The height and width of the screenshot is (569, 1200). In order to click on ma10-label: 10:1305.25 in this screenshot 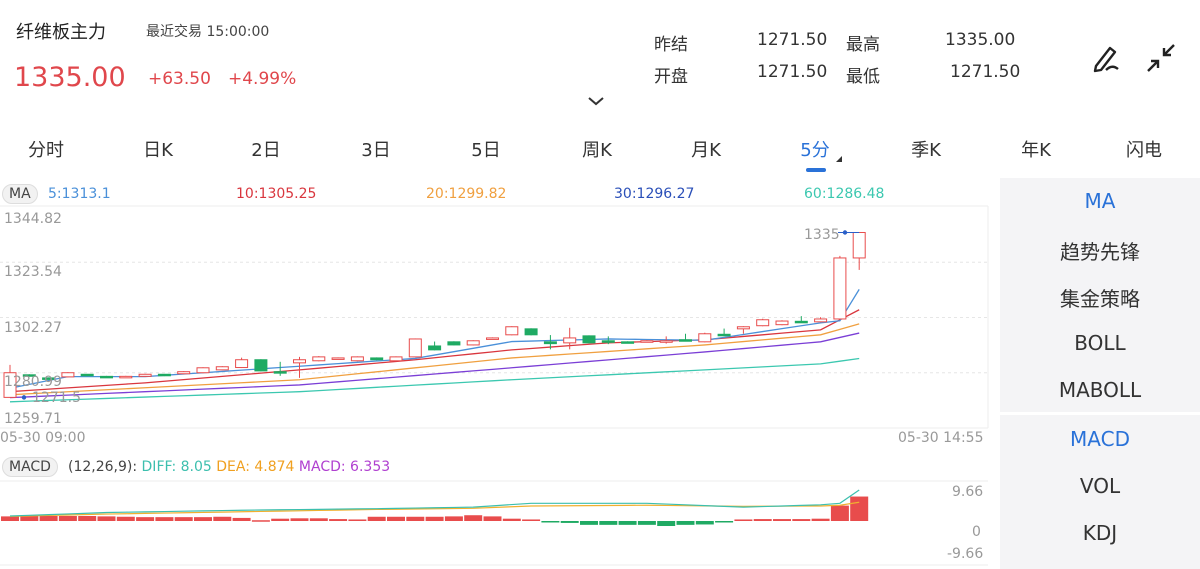, I will do `click(276, 194)`.